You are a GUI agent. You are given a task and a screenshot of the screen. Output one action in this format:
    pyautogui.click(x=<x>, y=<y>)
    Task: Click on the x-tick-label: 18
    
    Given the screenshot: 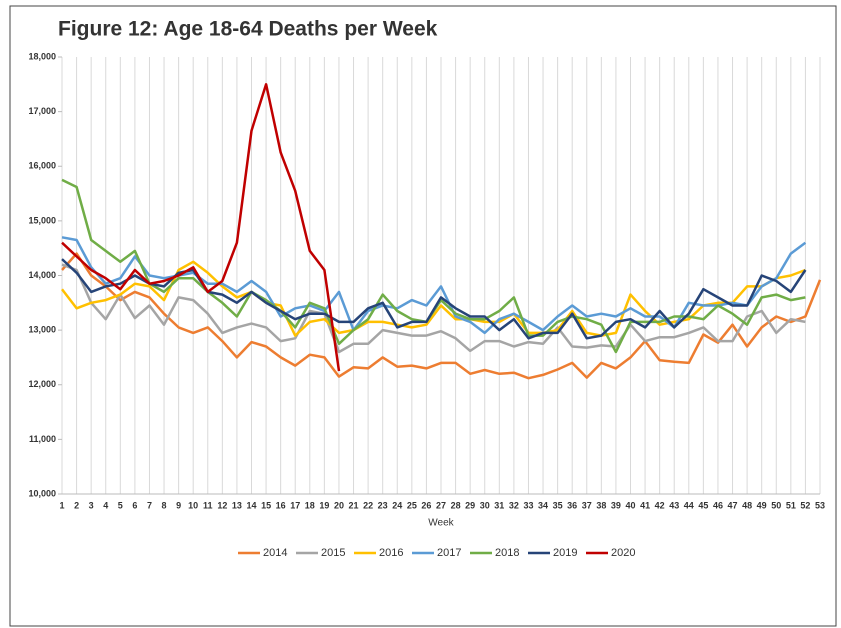 What is the action you would take?
    pyautogui.click(x=310, y=505)
    